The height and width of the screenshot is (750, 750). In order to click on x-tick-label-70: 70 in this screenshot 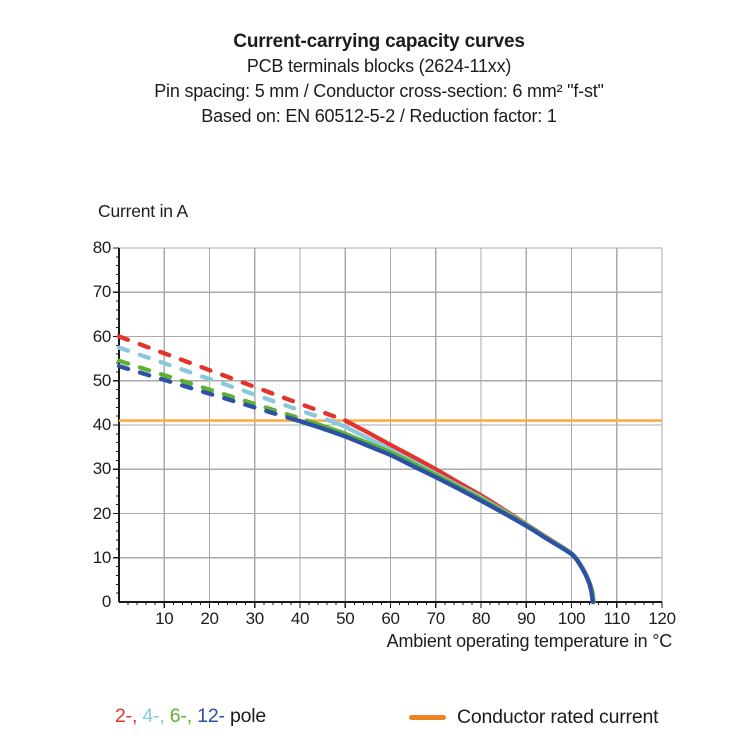, I will do `click(436, 618)`.